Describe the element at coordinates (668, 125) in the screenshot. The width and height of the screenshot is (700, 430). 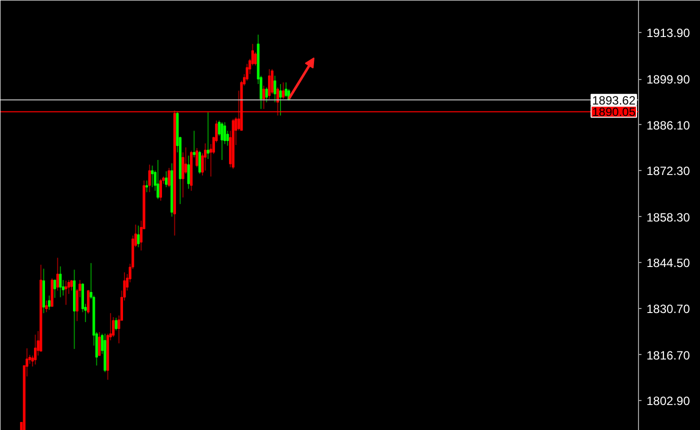
I see `y-tick-label: 1886.10` at that location.